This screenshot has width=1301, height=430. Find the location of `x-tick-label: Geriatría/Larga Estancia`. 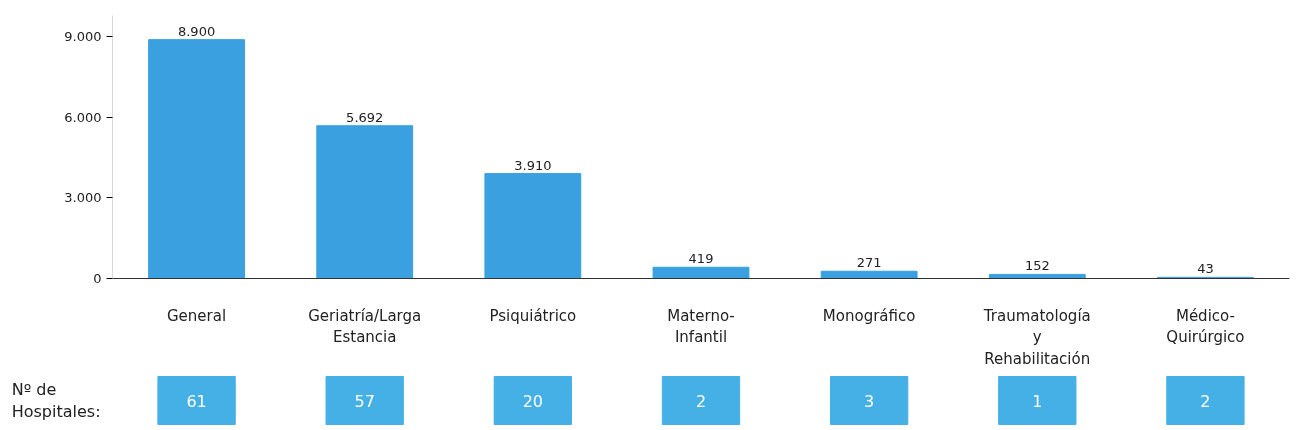

x-tick-label: Geriatría/Larga Estancia is located at coordinates (365, 326).